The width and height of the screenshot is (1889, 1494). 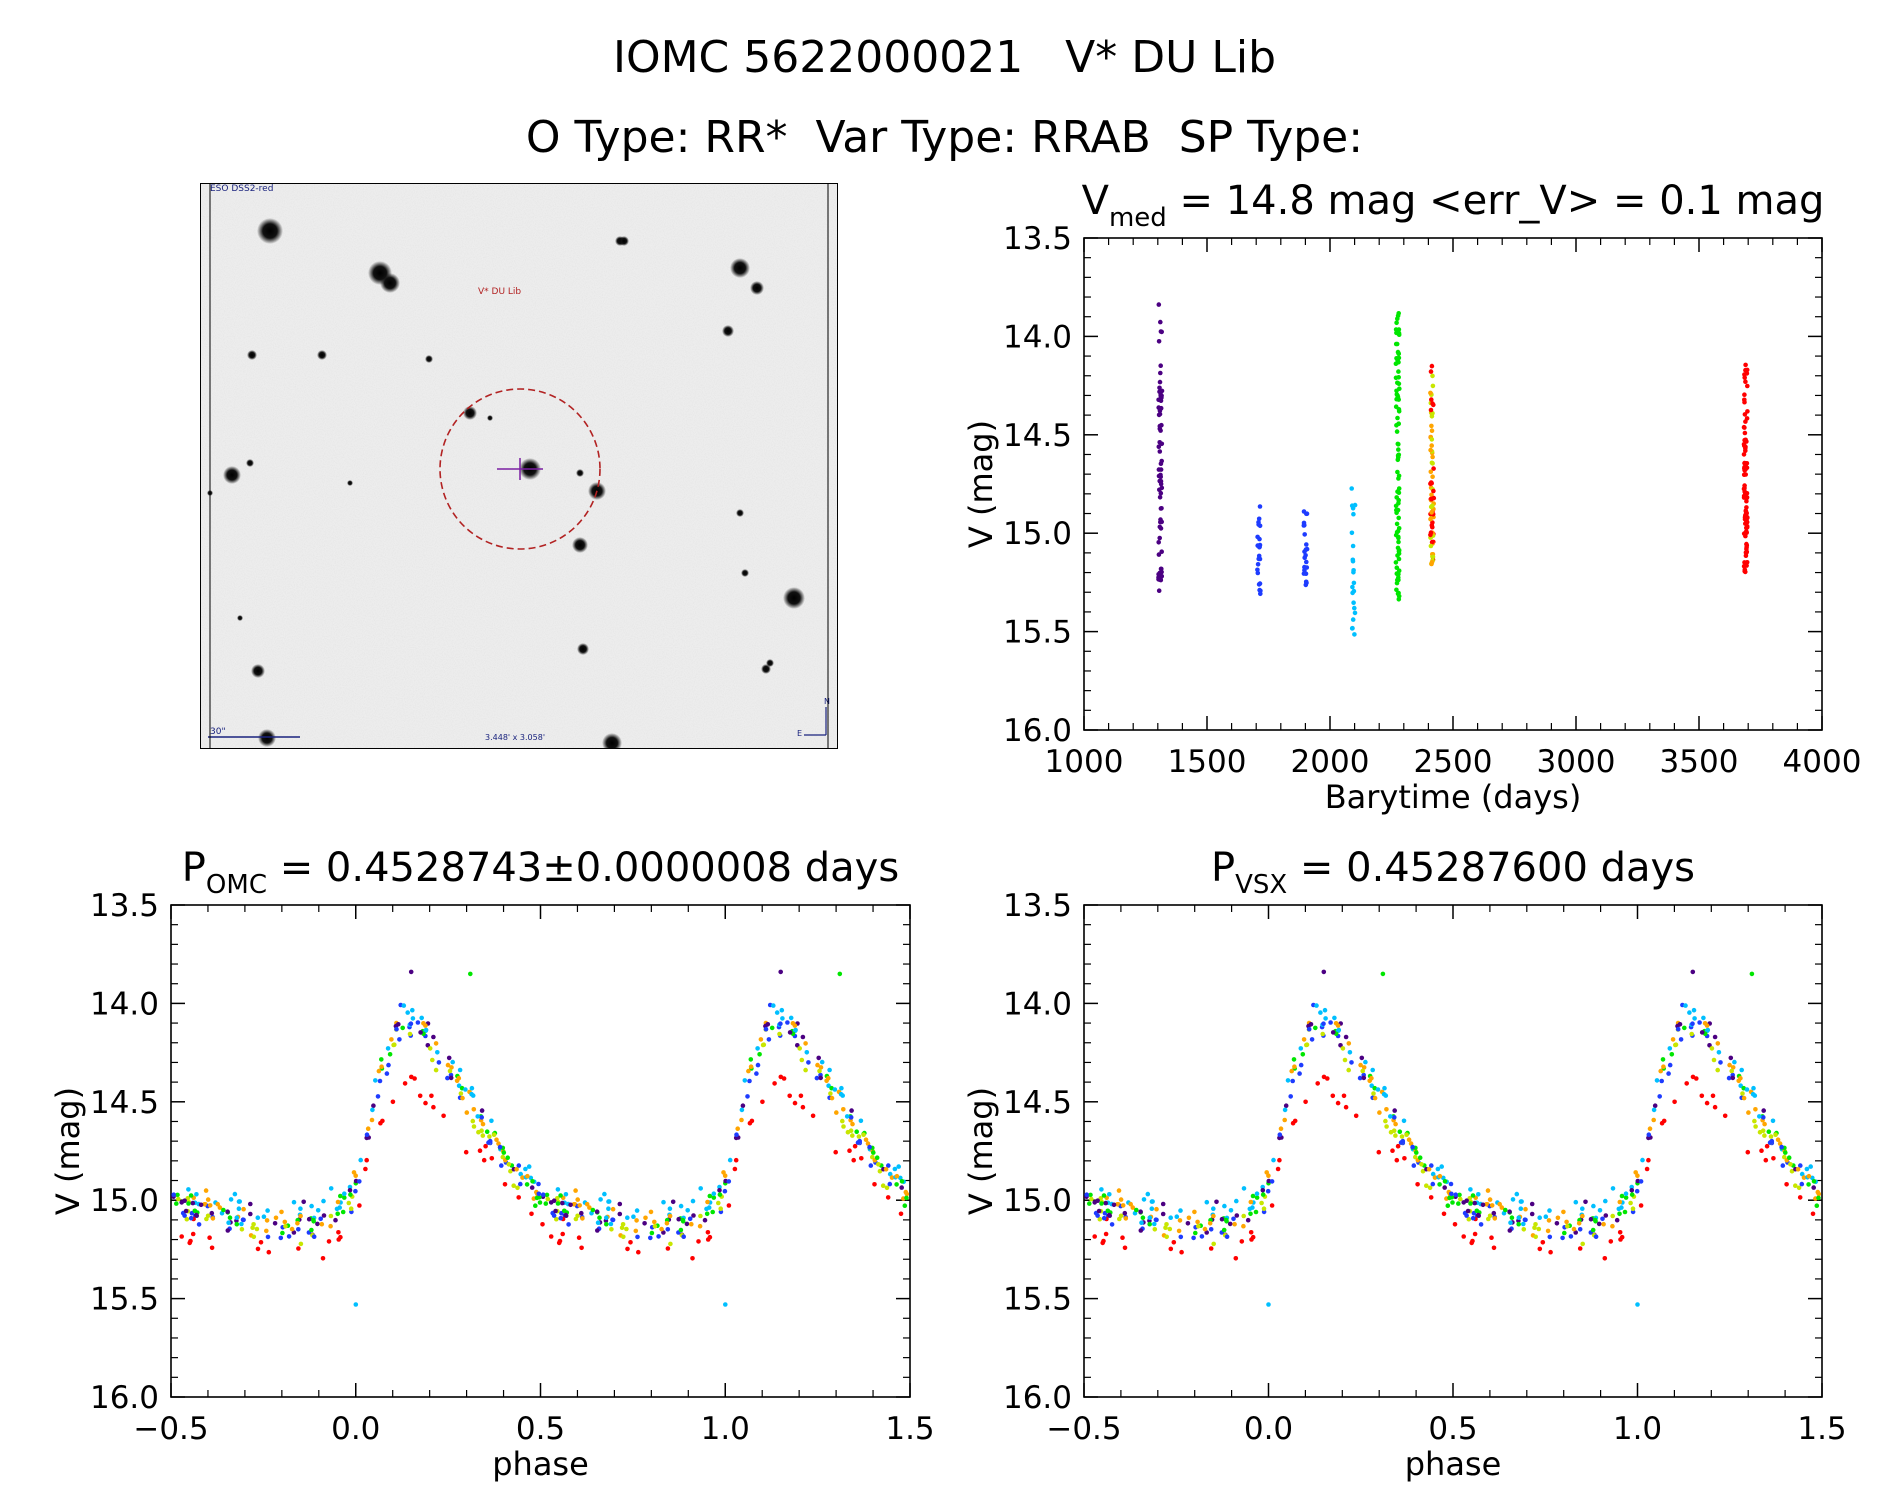 What do you see at coordinates (124, 906) in the screenshot?
I see `phase_omc-ytick-label: 13.5` at bounding box center [124, 906].